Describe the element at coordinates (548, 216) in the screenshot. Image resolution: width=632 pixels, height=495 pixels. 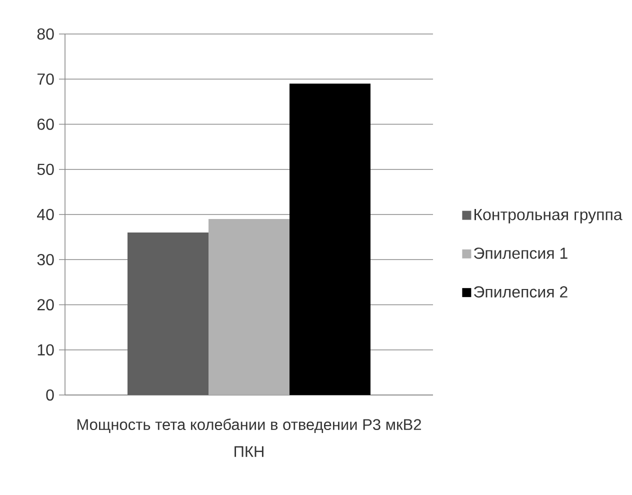
I see `legend-label: Контрольная группа` at that location.